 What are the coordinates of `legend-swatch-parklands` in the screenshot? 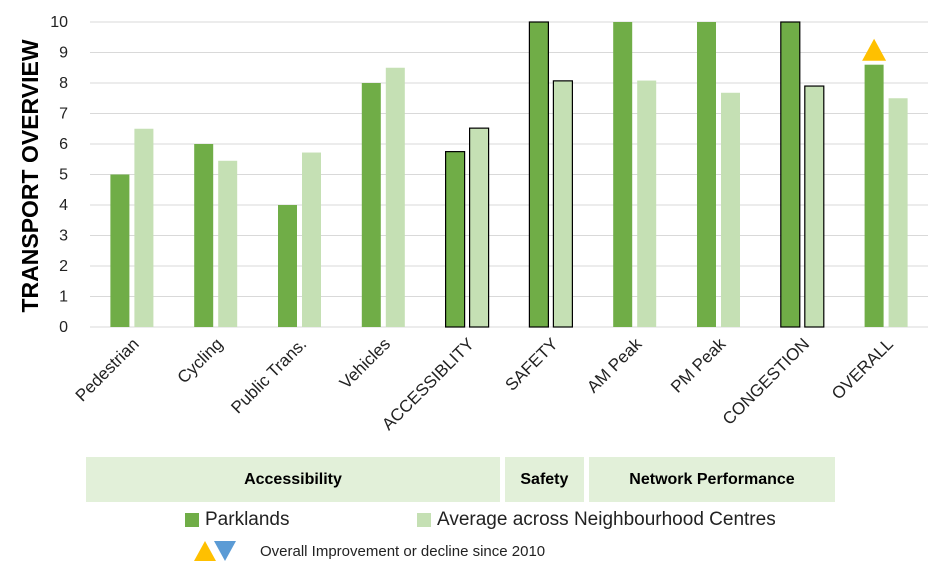 It's located at (192, 520).